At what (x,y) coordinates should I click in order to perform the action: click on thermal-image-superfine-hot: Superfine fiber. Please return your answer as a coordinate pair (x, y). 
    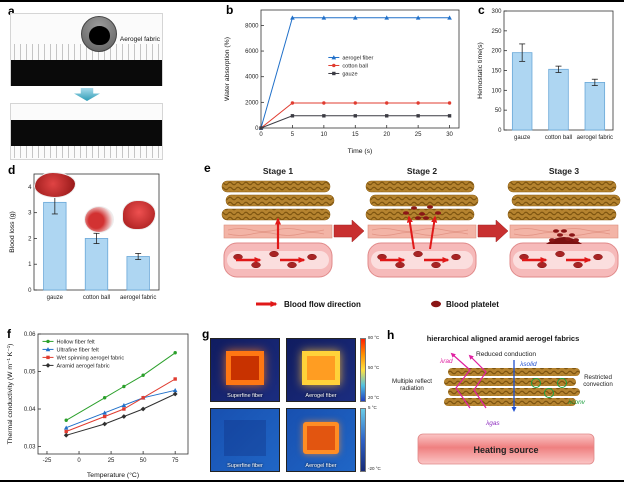
    Looking at the image, I should click on (245, 370).